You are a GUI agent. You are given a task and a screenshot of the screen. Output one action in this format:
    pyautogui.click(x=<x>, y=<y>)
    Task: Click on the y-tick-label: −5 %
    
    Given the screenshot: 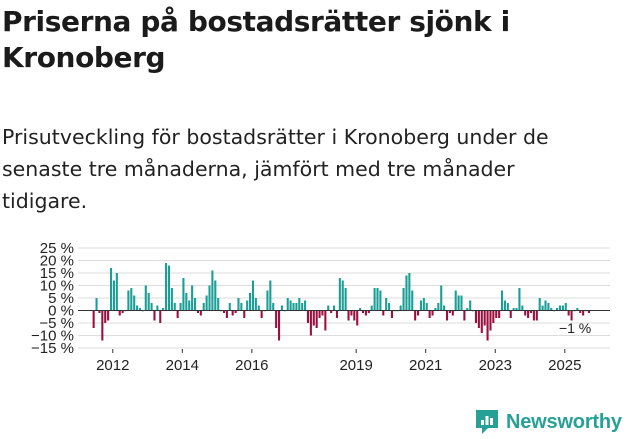 What is the action you would take?
    pyautogui.click(x=56, y=323)
    